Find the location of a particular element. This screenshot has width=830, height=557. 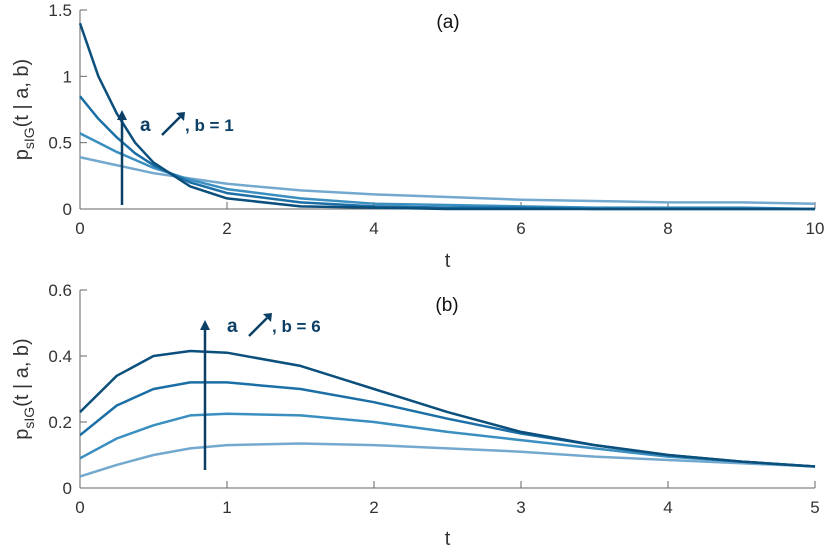

y-tick-label: 0.5 is located at coordinates (60, 143).